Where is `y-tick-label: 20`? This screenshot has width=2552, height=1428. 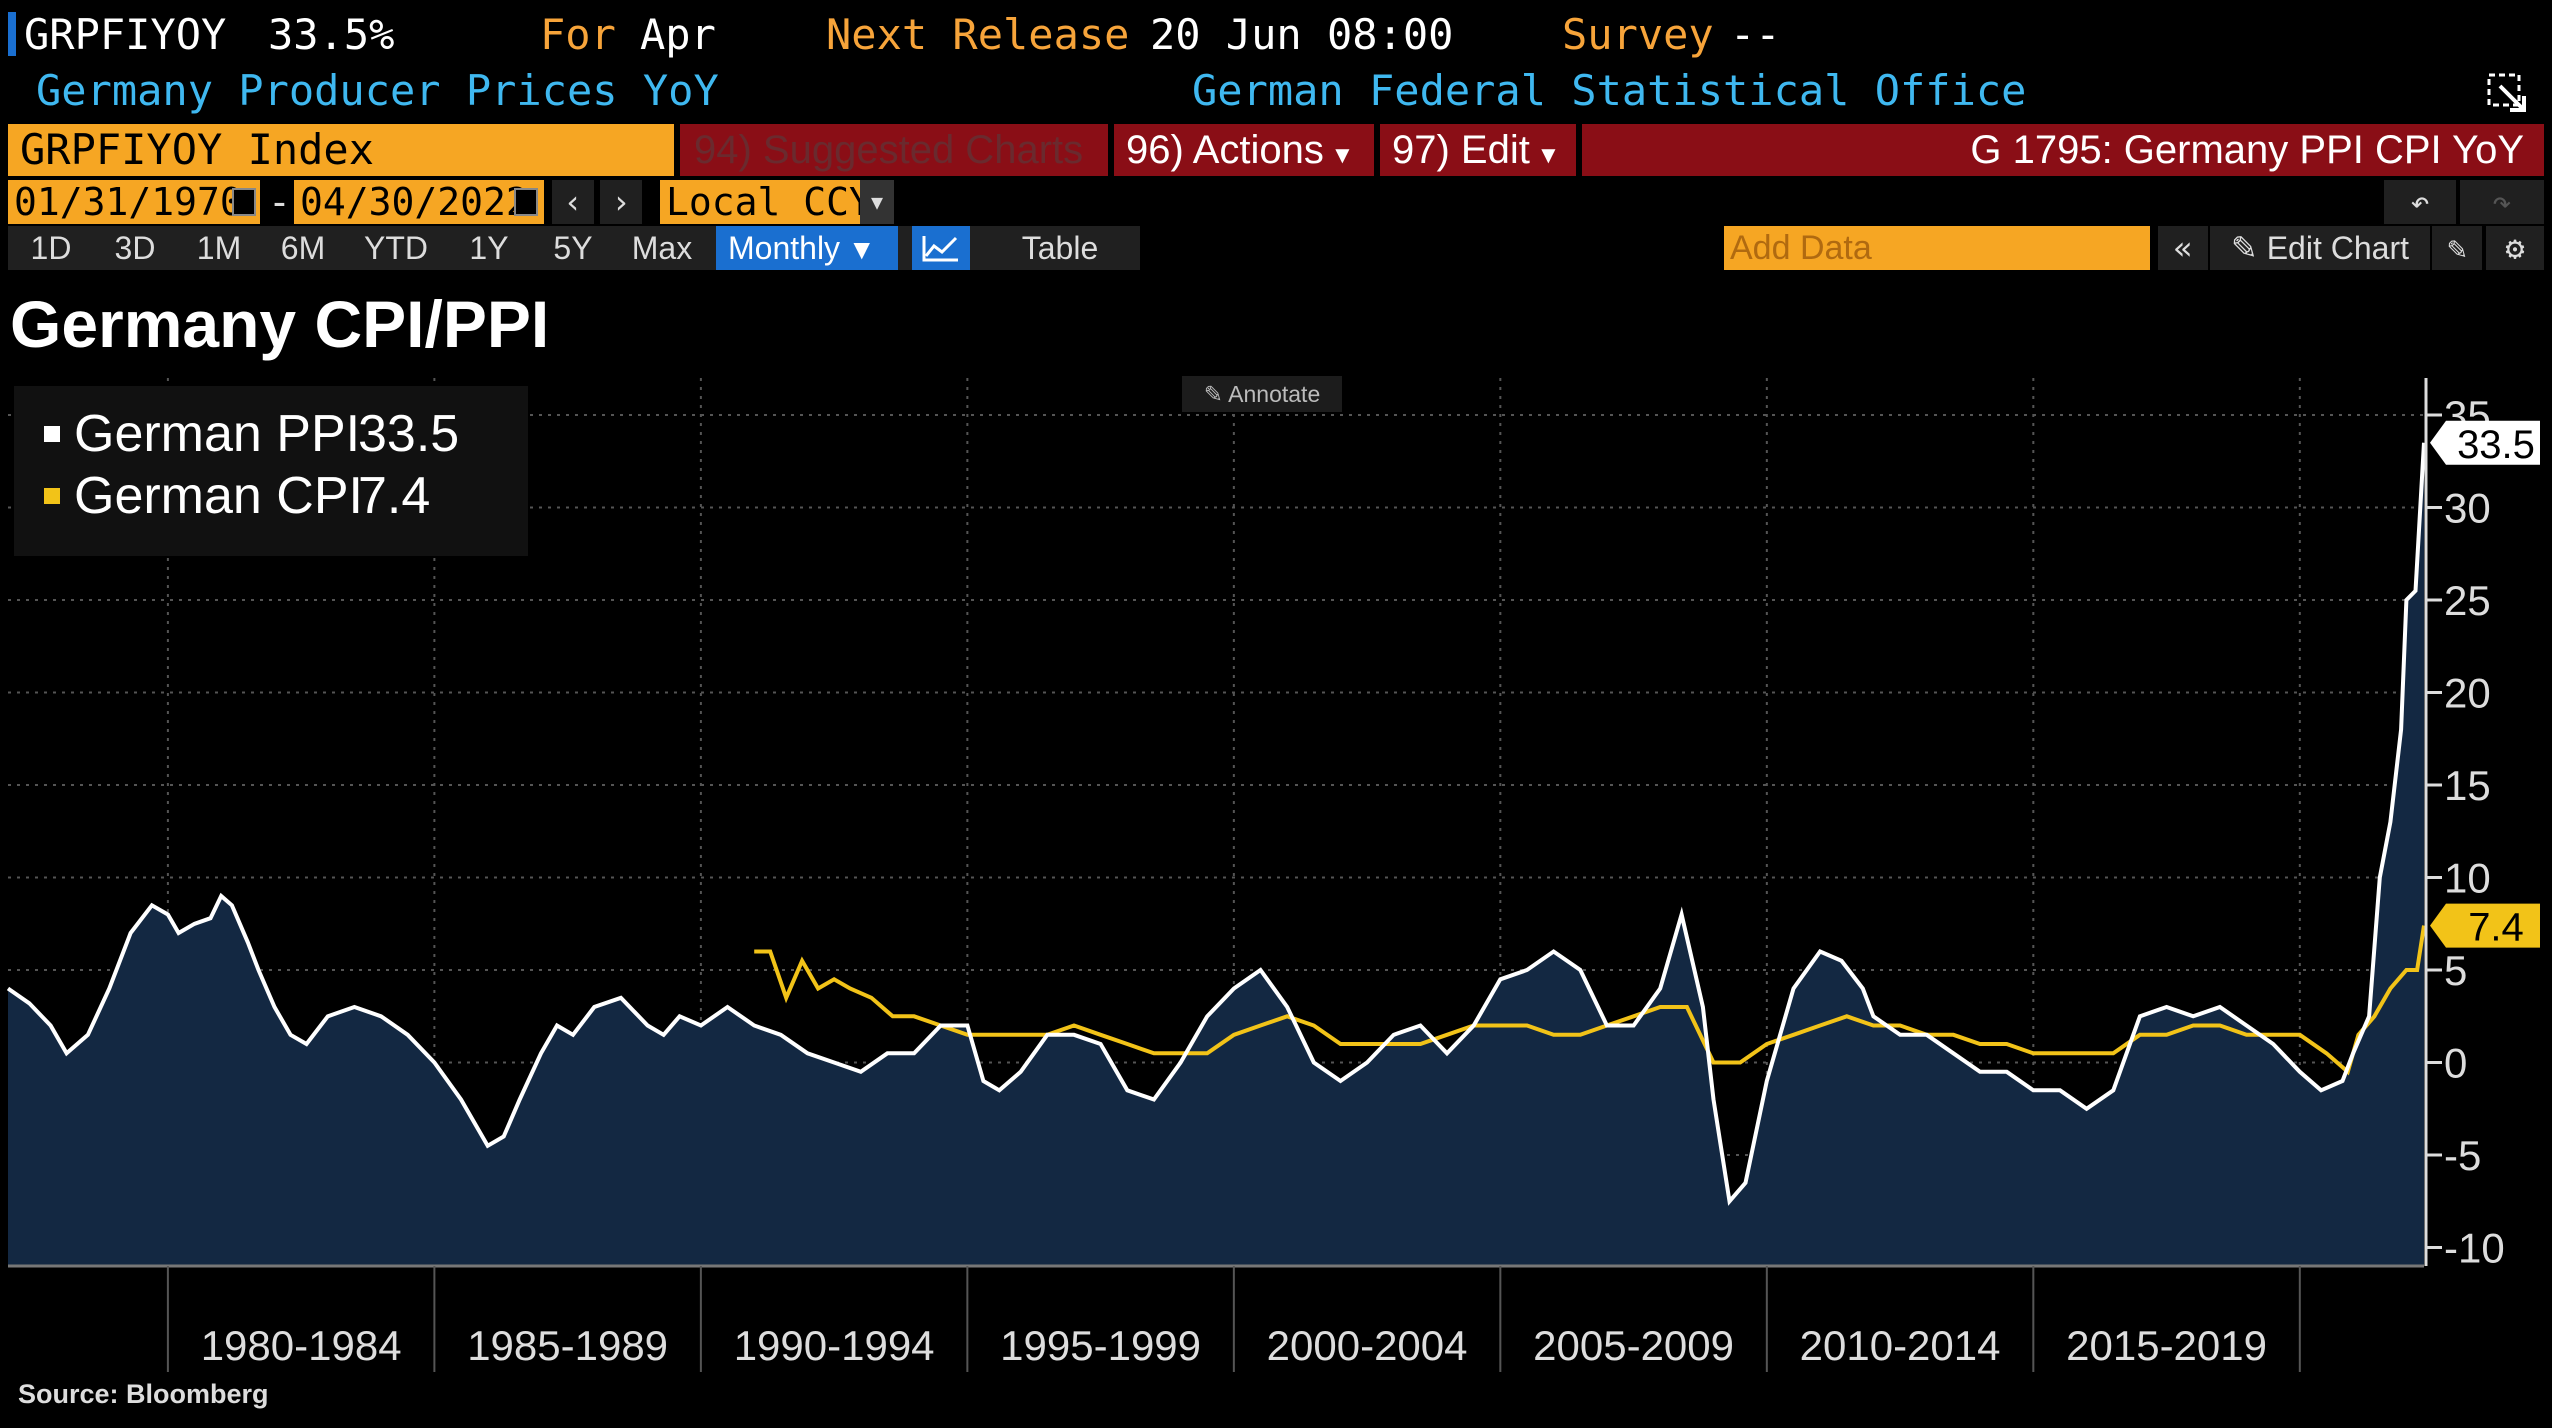
y-tick-label: 20 is located at coordinates (2467, 693).